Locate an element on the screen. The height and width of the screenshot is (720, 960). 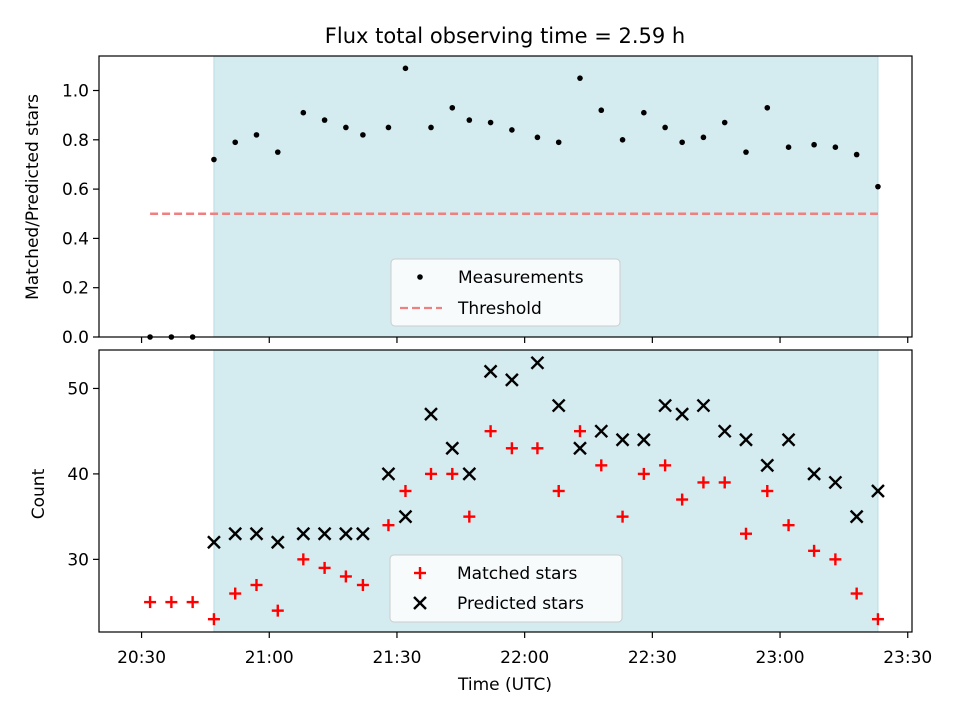
x-axis-label: Time (UTC) is located at coordinates (504, 685).